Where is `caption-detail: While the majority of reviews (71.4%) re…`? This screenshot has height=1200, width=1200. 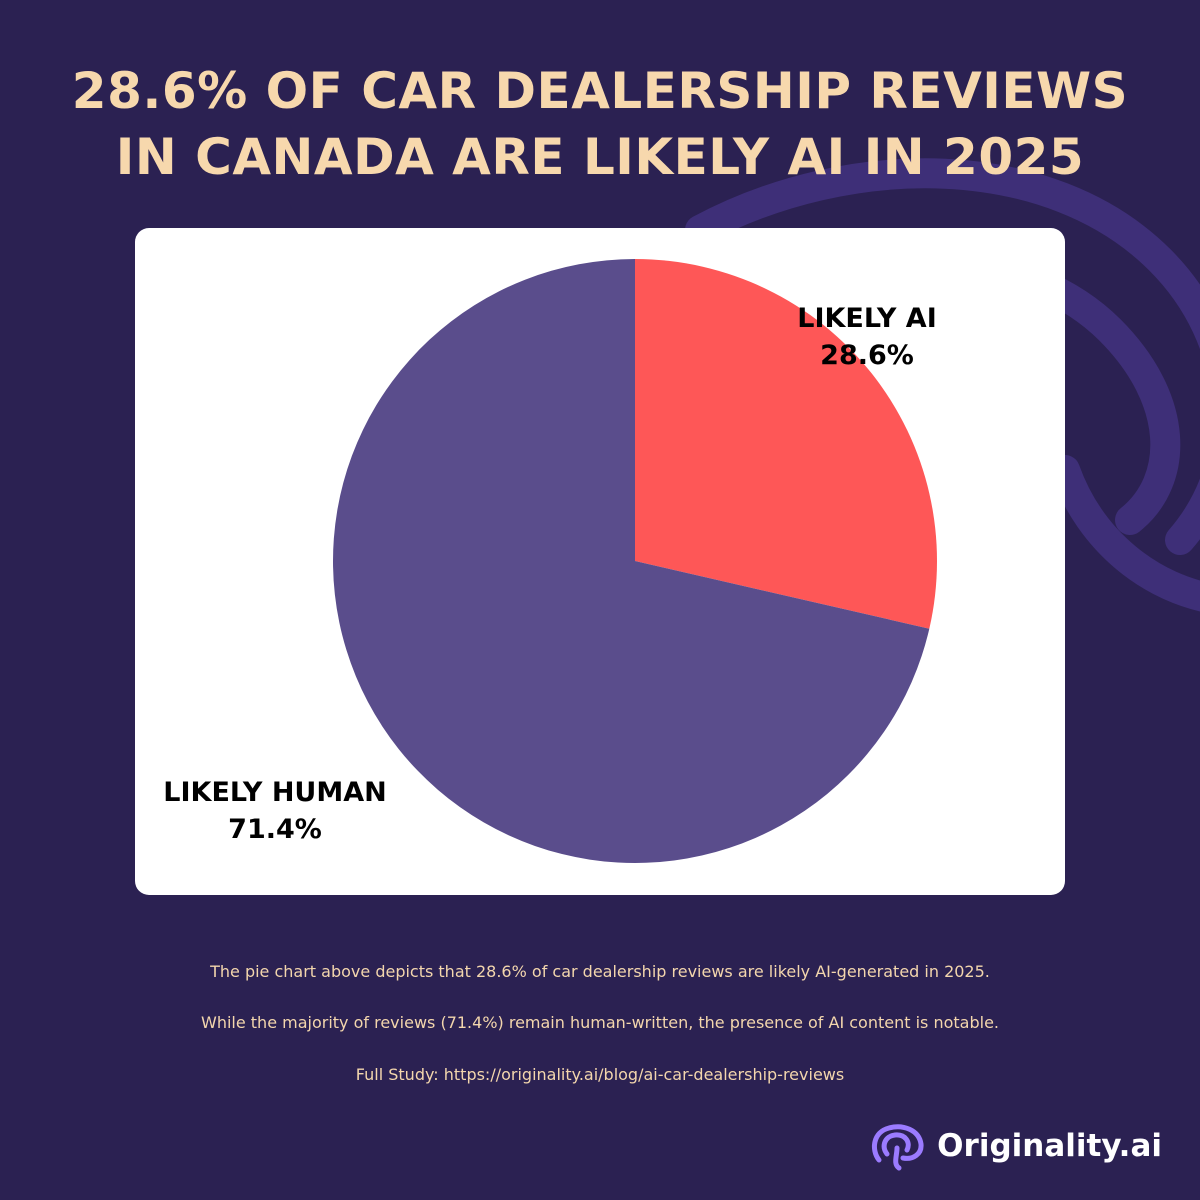 caption-detail: While the majority of reviews (71.4%) re… is located at coordinates (600, 1022).